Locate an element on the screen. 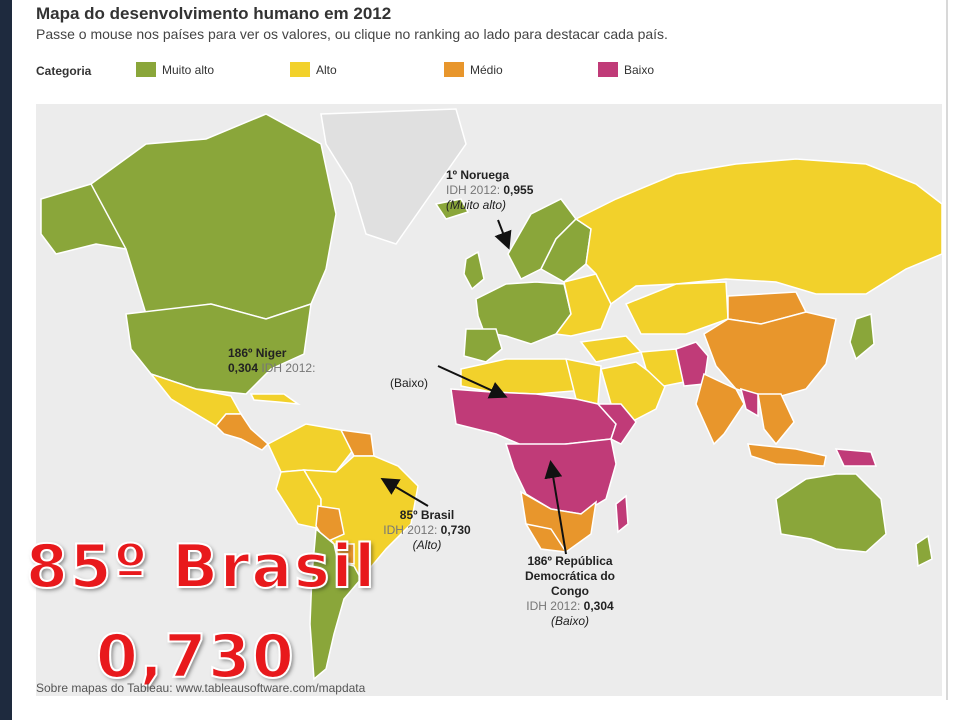  country-myanmar is located at coordinates (749, 402).